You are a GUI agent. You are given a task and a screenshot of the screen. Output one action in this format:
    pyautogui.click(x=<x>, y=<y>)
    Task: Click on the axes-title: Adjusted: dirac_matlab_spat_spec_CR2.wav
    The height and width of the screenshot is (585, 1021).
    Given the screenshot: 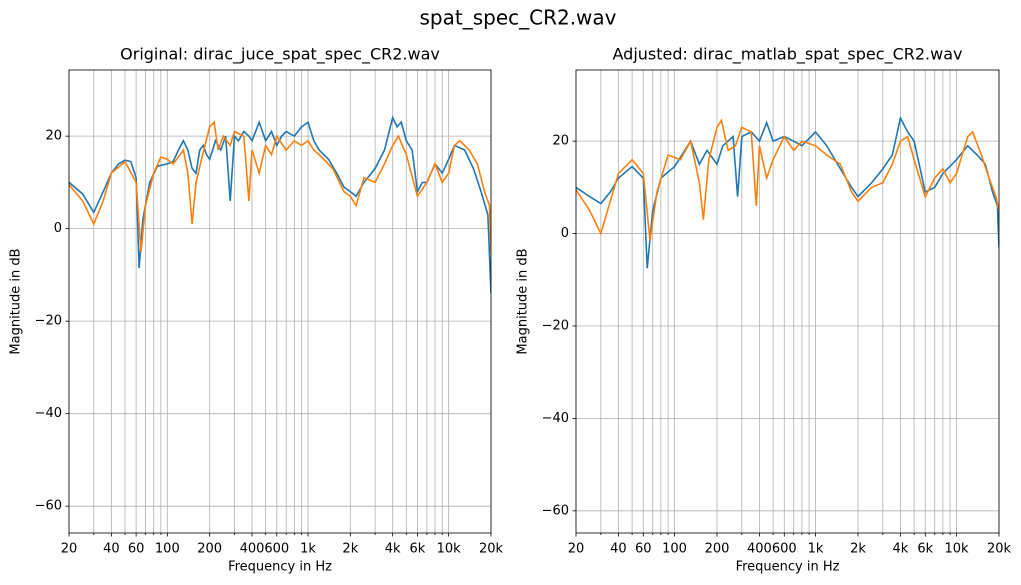 What is the action you would take?
    pyautogui.click(x=788, y=55)
    